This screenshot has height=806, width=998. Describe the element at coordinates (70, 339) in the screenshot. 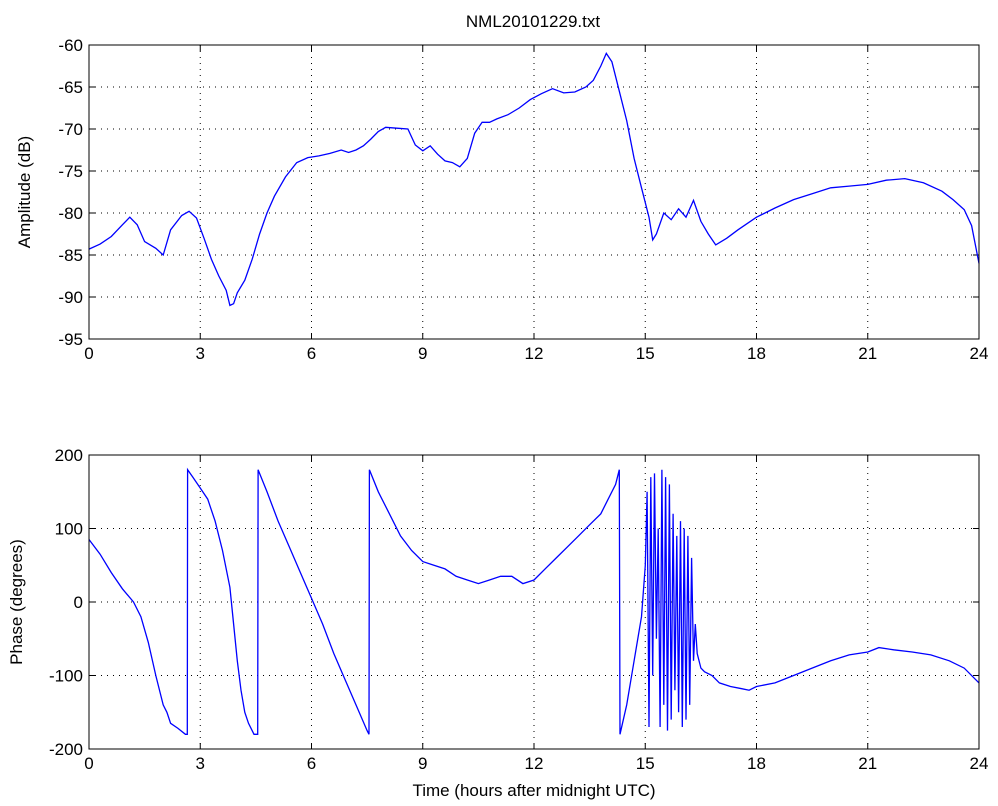

I see `amplitude-y-tick-label: -95` at that location.